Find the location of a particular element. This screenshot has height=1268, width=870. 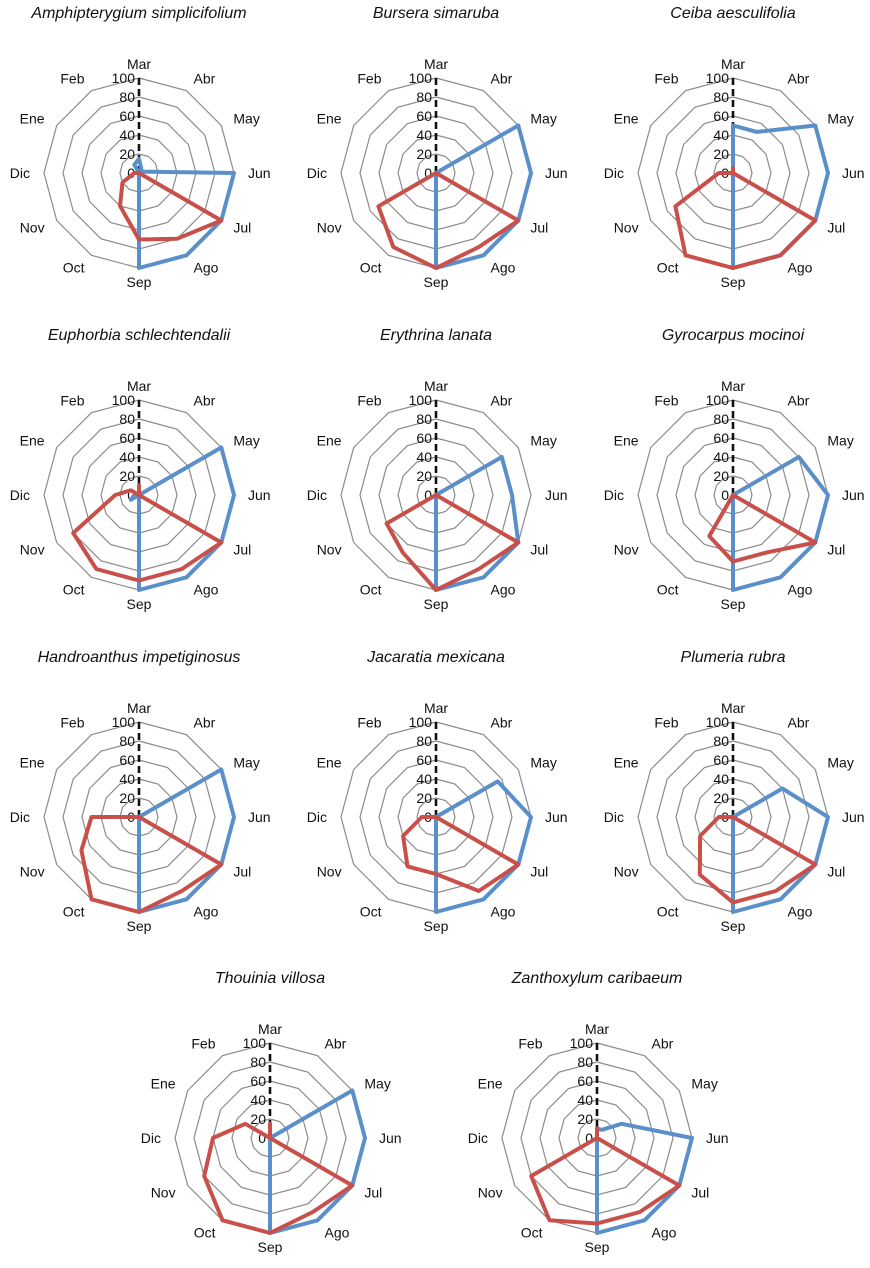

chart-title: Amphipterygium simplicifolium is located at coordinates (138, 13).